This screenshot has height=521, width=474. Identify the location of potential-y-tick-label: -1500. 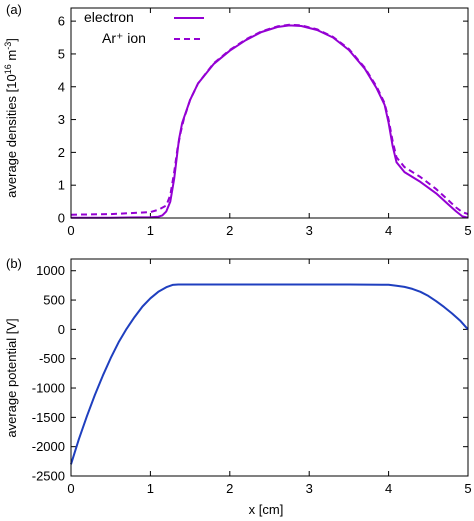
(48, 417).